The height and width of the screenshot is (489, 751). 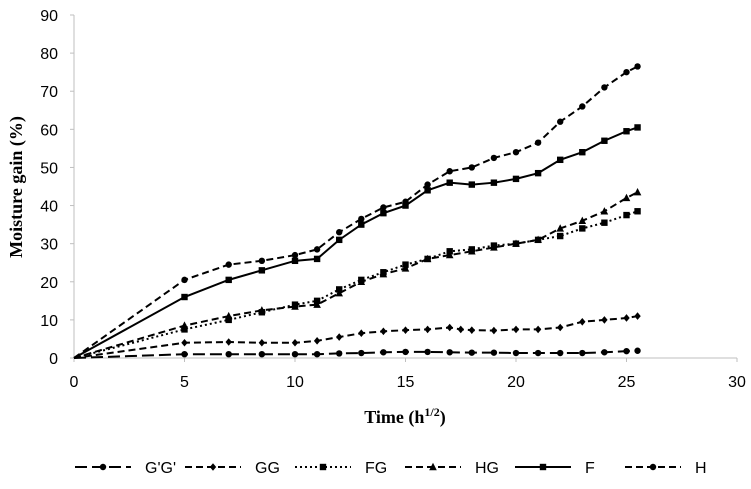 I want to click on y-tick-label: 50, so click(x=49, y=168).